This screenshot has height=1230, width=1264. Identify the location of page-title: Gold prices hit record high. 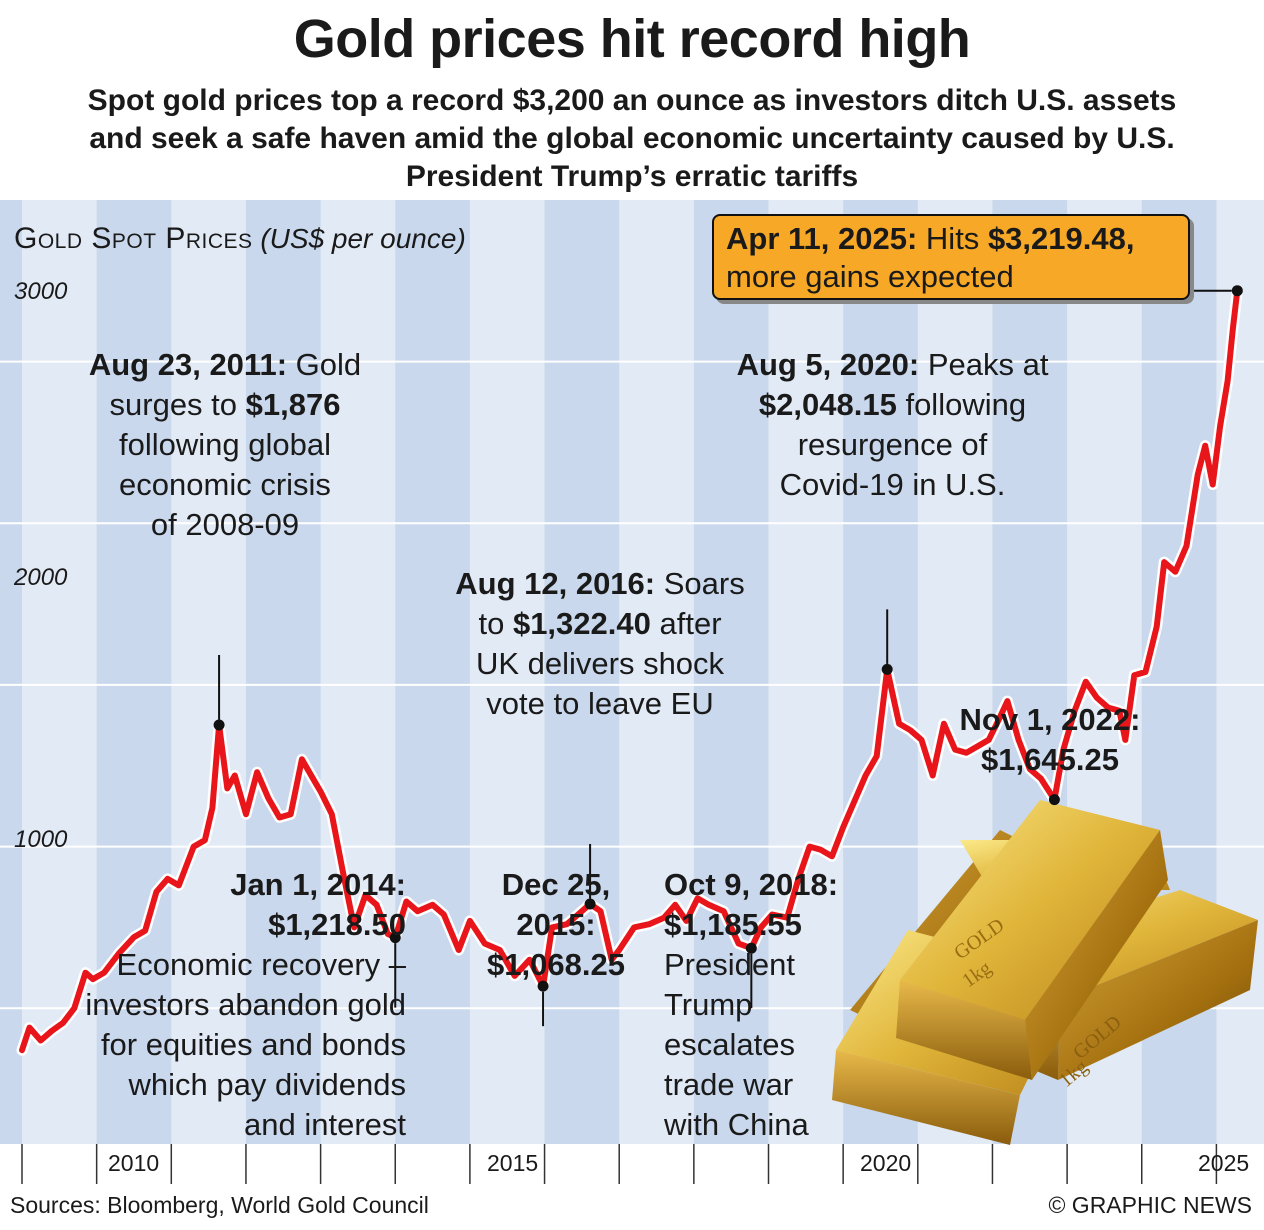
(632, 39).